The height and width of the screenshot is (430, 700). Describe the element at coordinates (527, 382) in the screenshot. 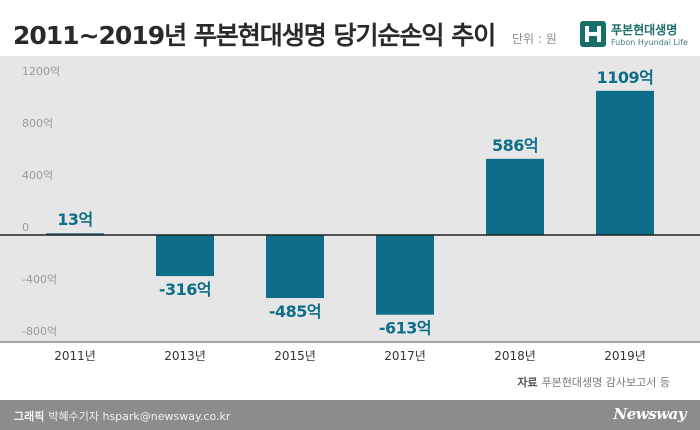

I see `source-label: 자료` at that location.